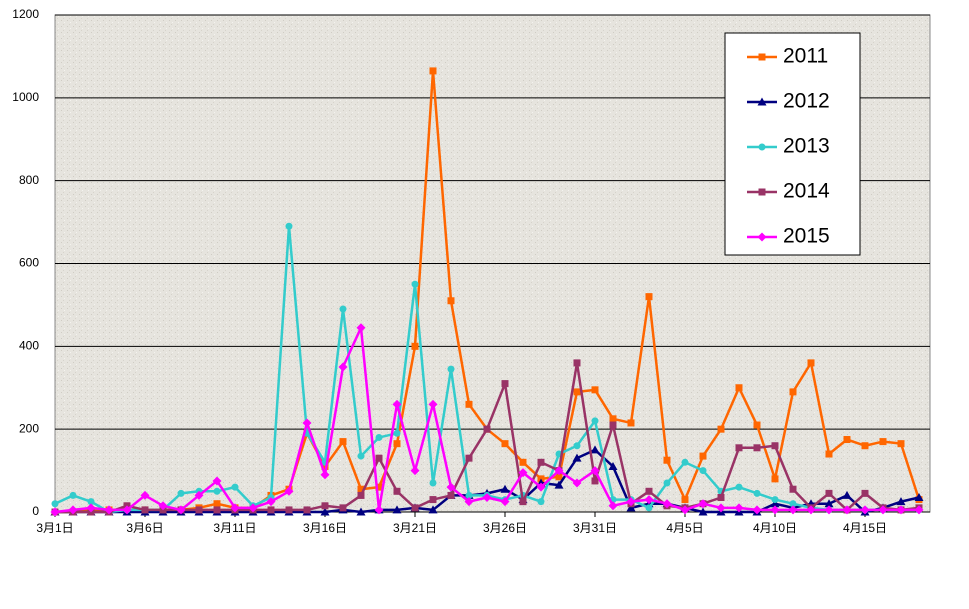 Image resolution: width=969 pixels, height=609 pixels. I want to click on x-tick-label: 3月16日, so click(325, 528).